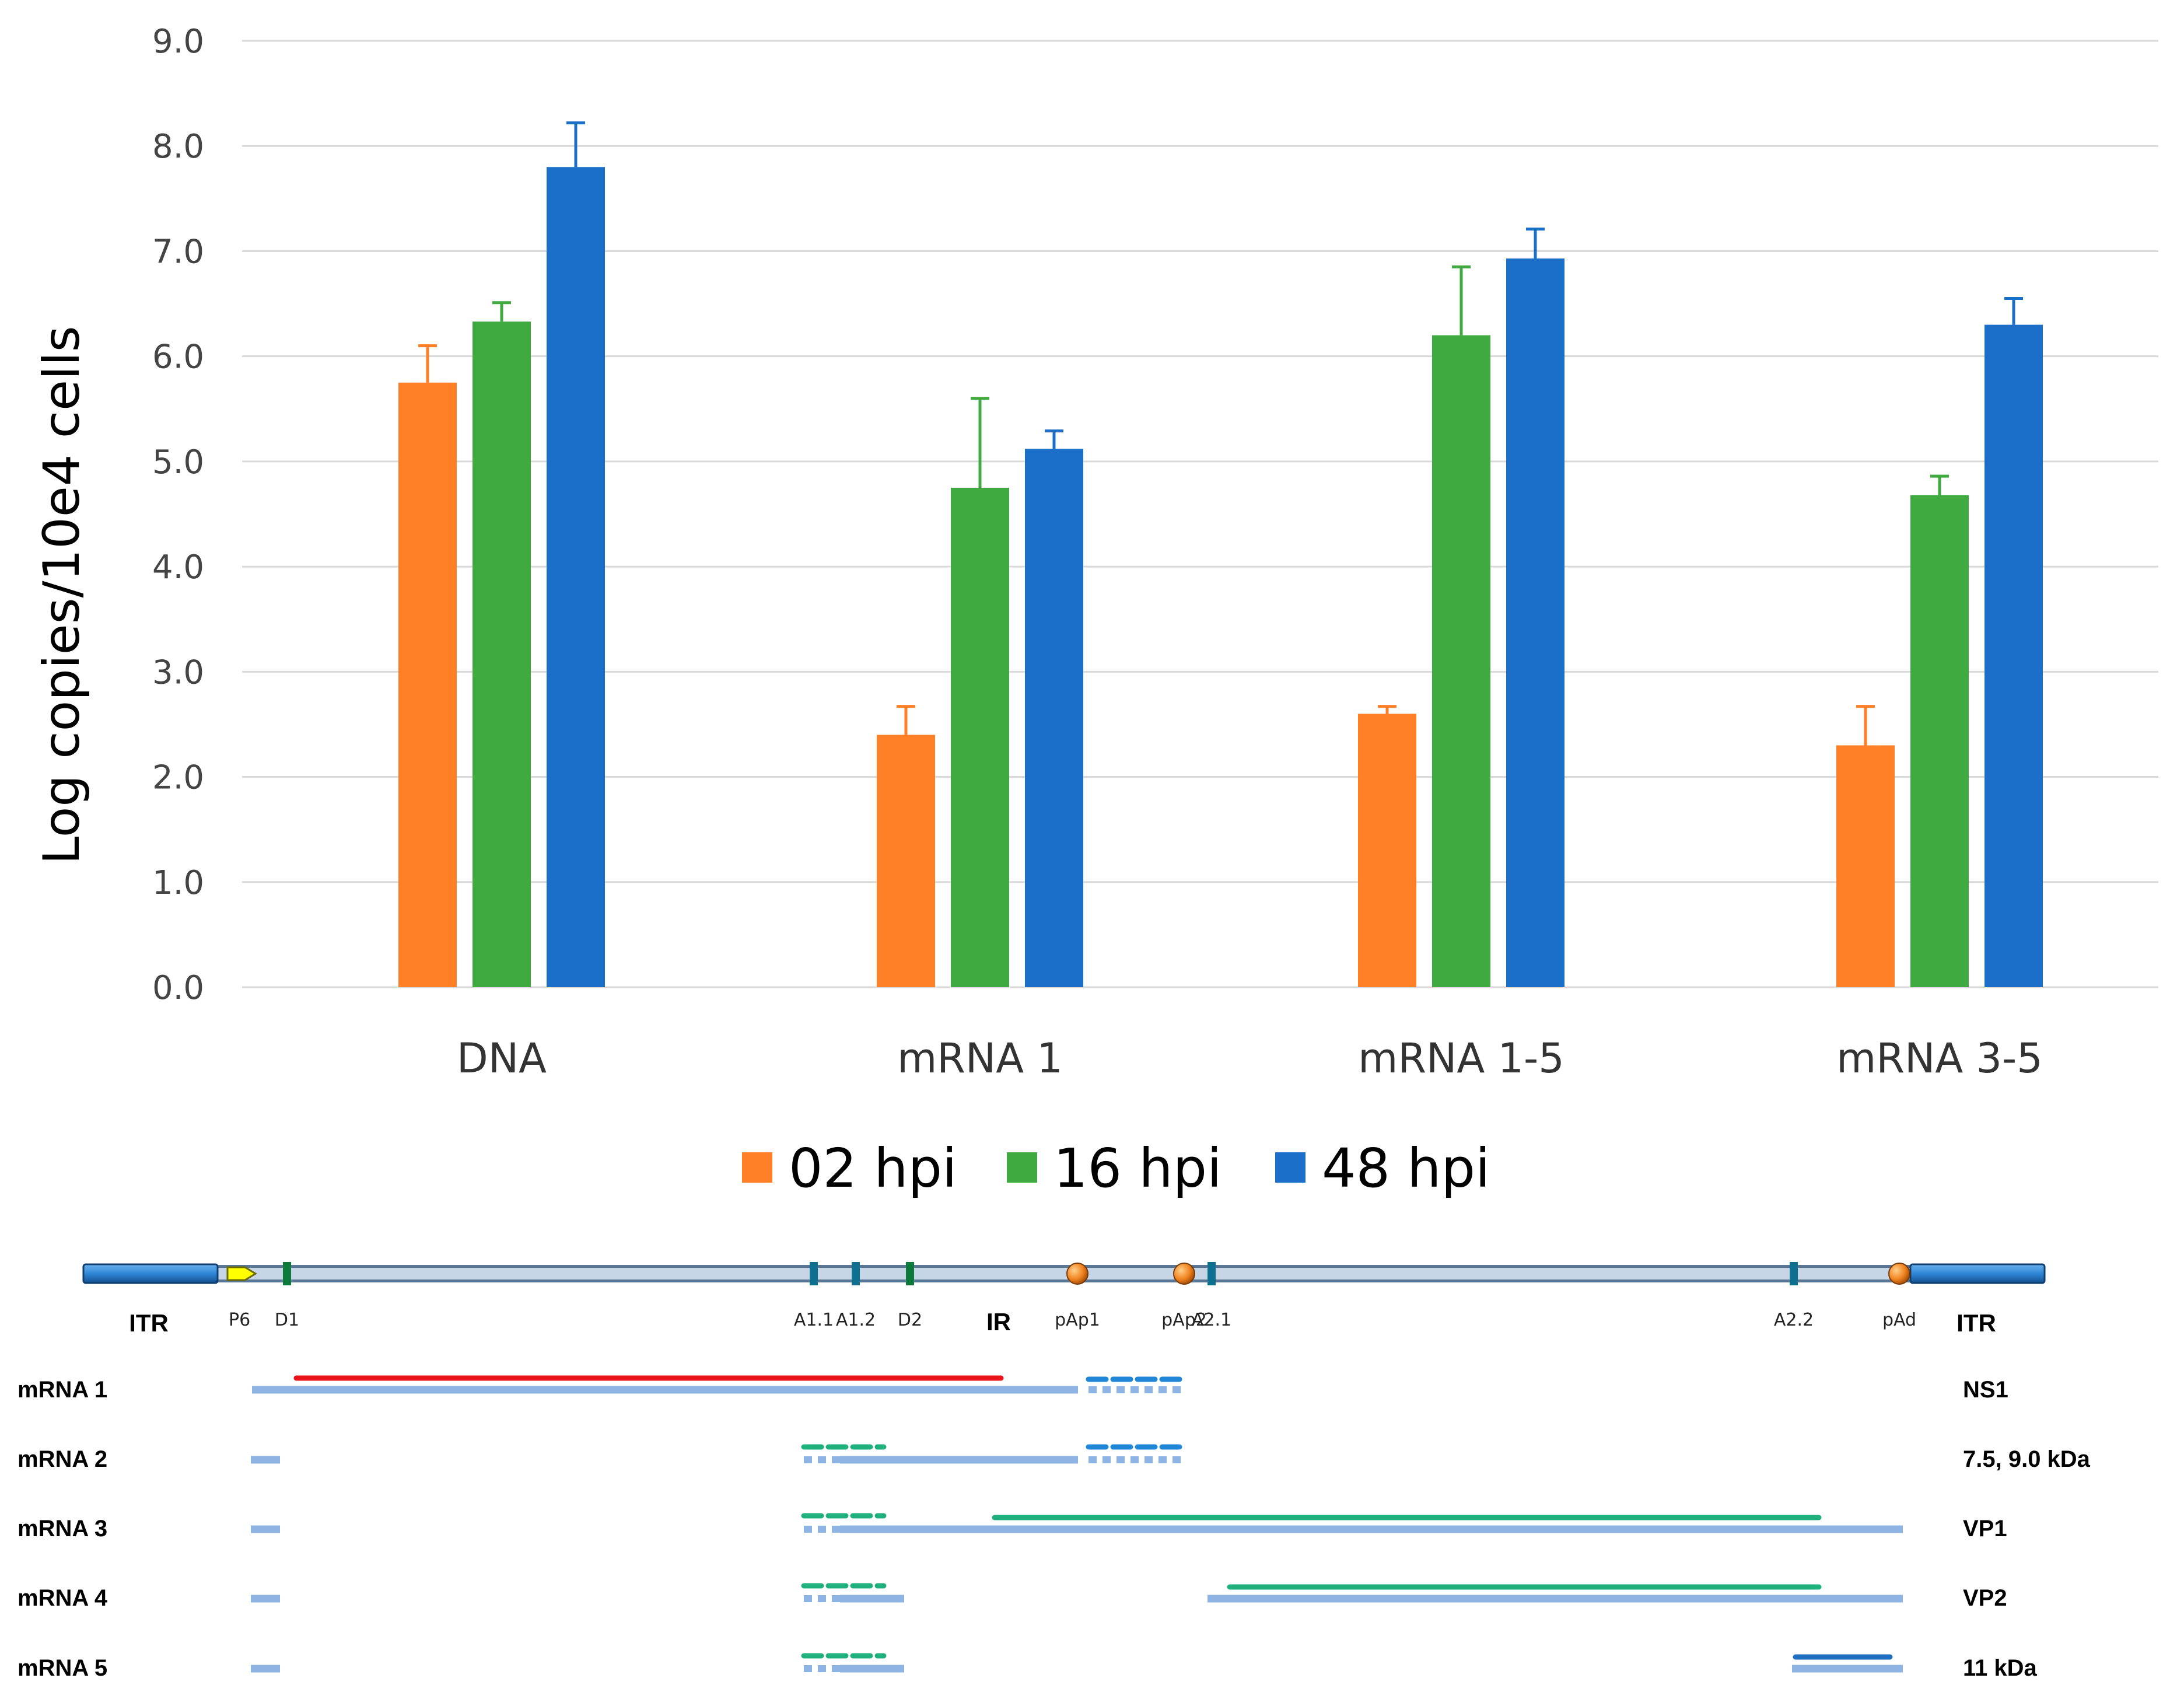  I want to click on promoter-arrow-icon, so click(242, 1273).